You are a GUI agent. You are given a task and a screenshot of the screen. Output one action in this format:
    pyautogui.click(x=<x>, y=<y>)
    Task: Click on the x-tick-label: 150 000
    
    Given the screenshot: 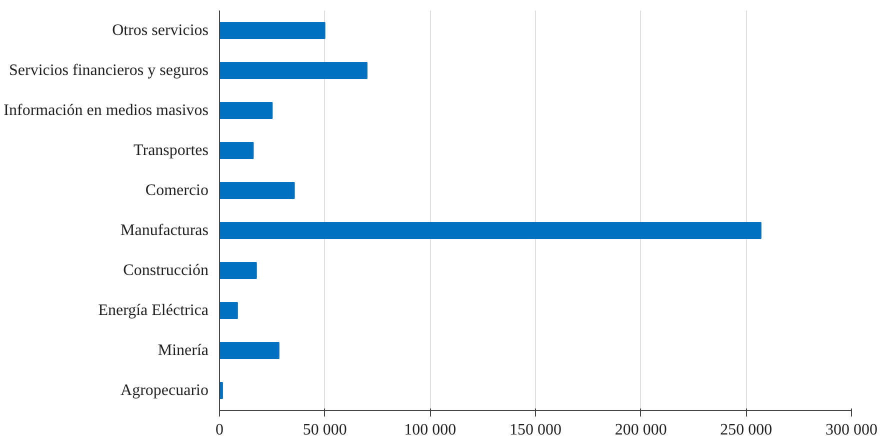 What is the action you would take?
    pyautogui.click(x=536, y=430)
    